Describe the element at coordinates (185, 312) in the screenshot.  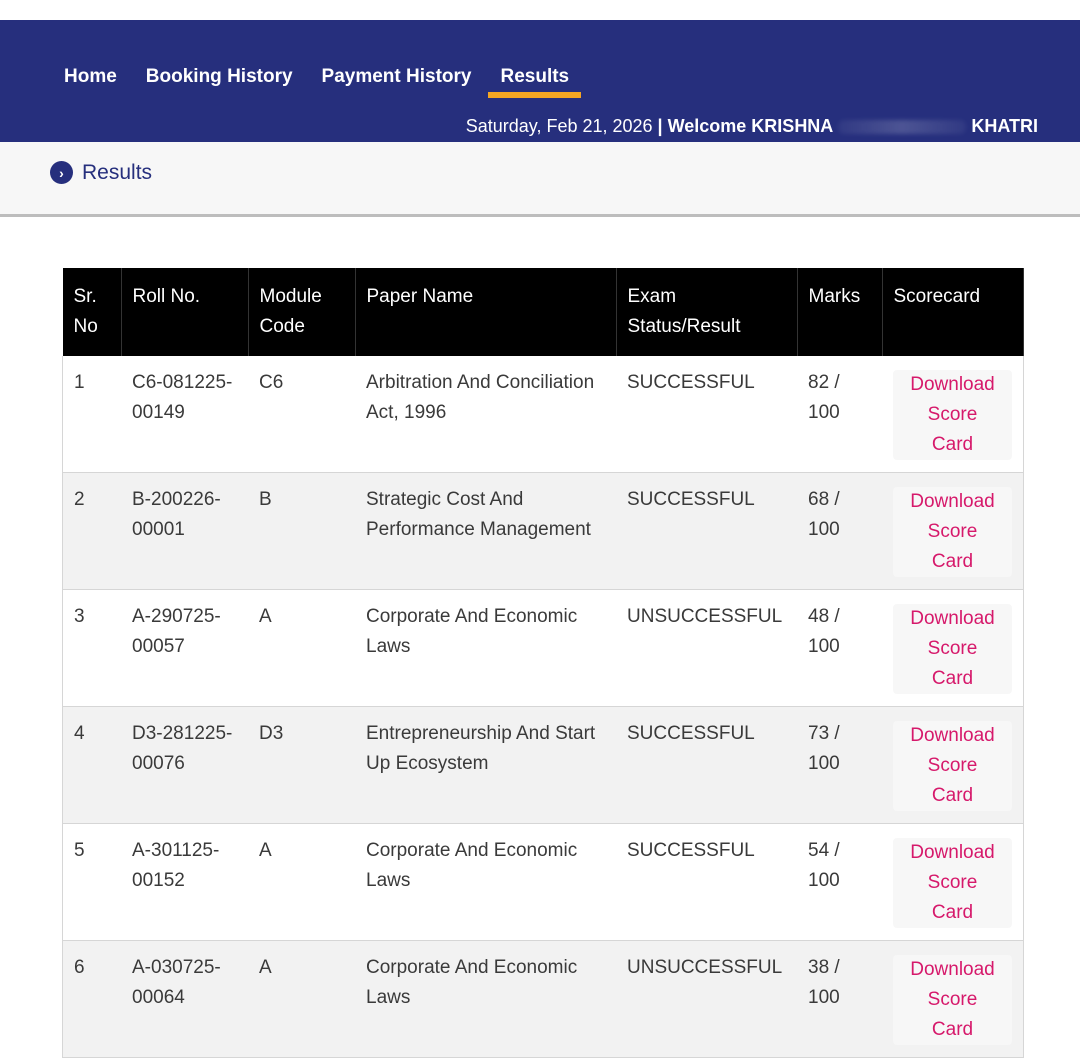
I see `header-roll-no: Roll No.` at that location.